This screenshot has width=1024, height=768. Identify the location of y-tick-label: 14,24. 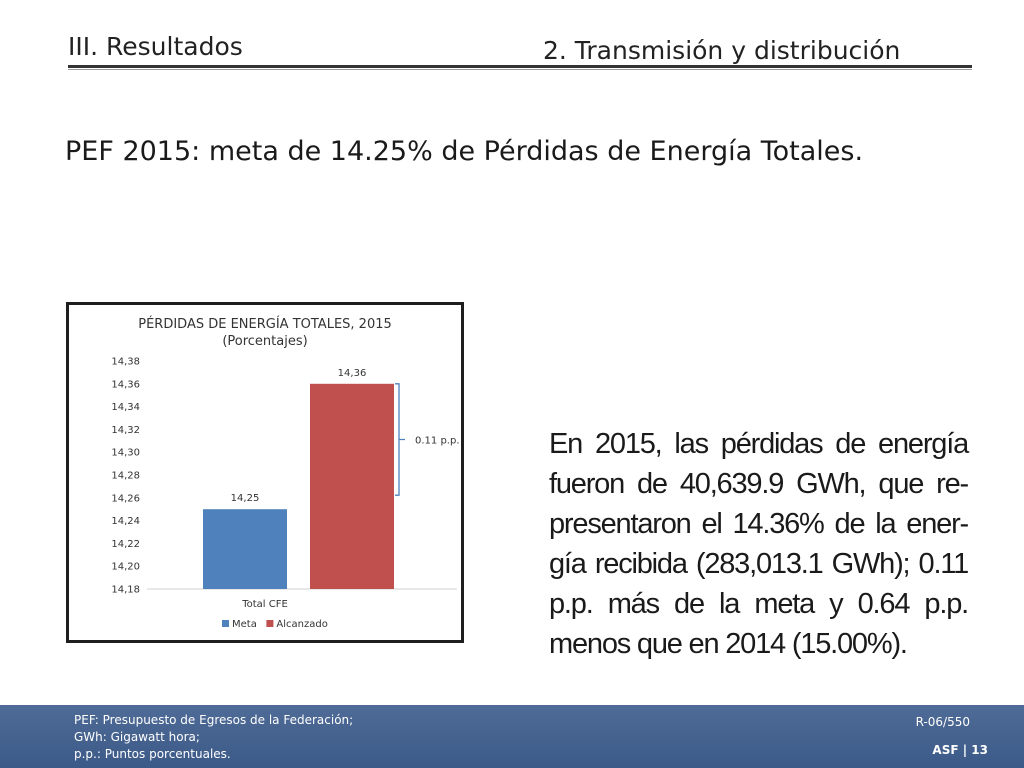
(125, 521).